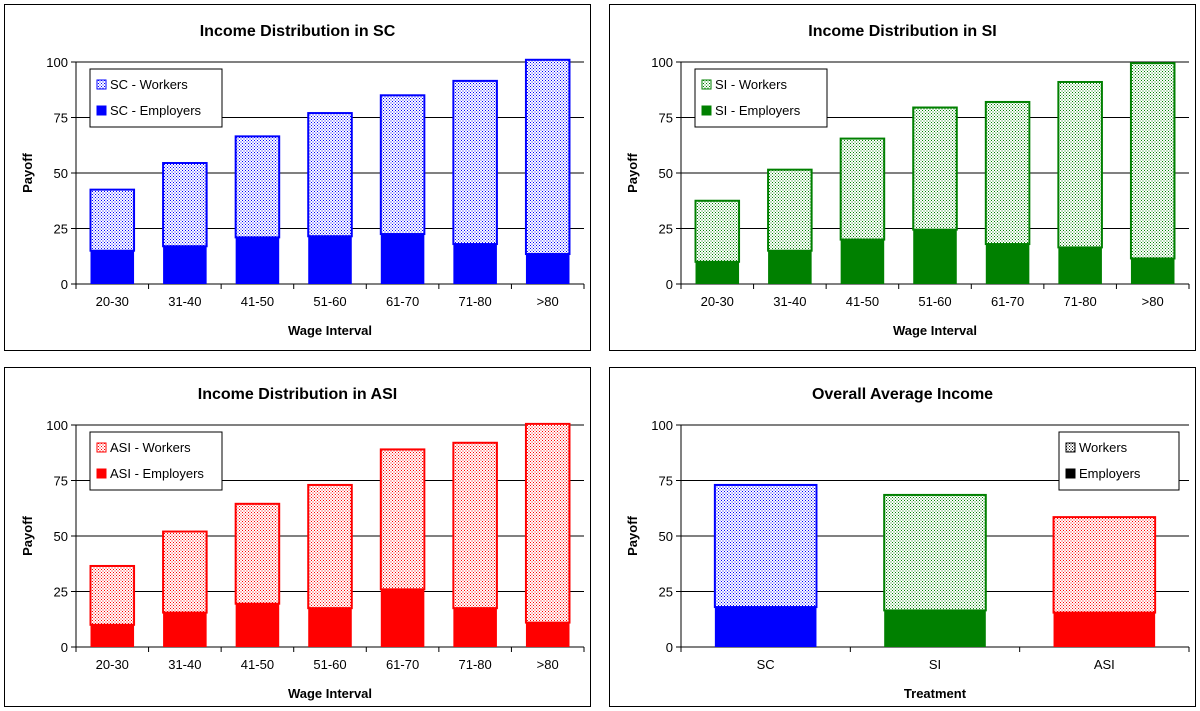 This screenshot has height=711, width=1200. Describe the element at coordinates (758, 110) in the screenshot. I see `legend-label-si-employers: SI - Employers` at that location.